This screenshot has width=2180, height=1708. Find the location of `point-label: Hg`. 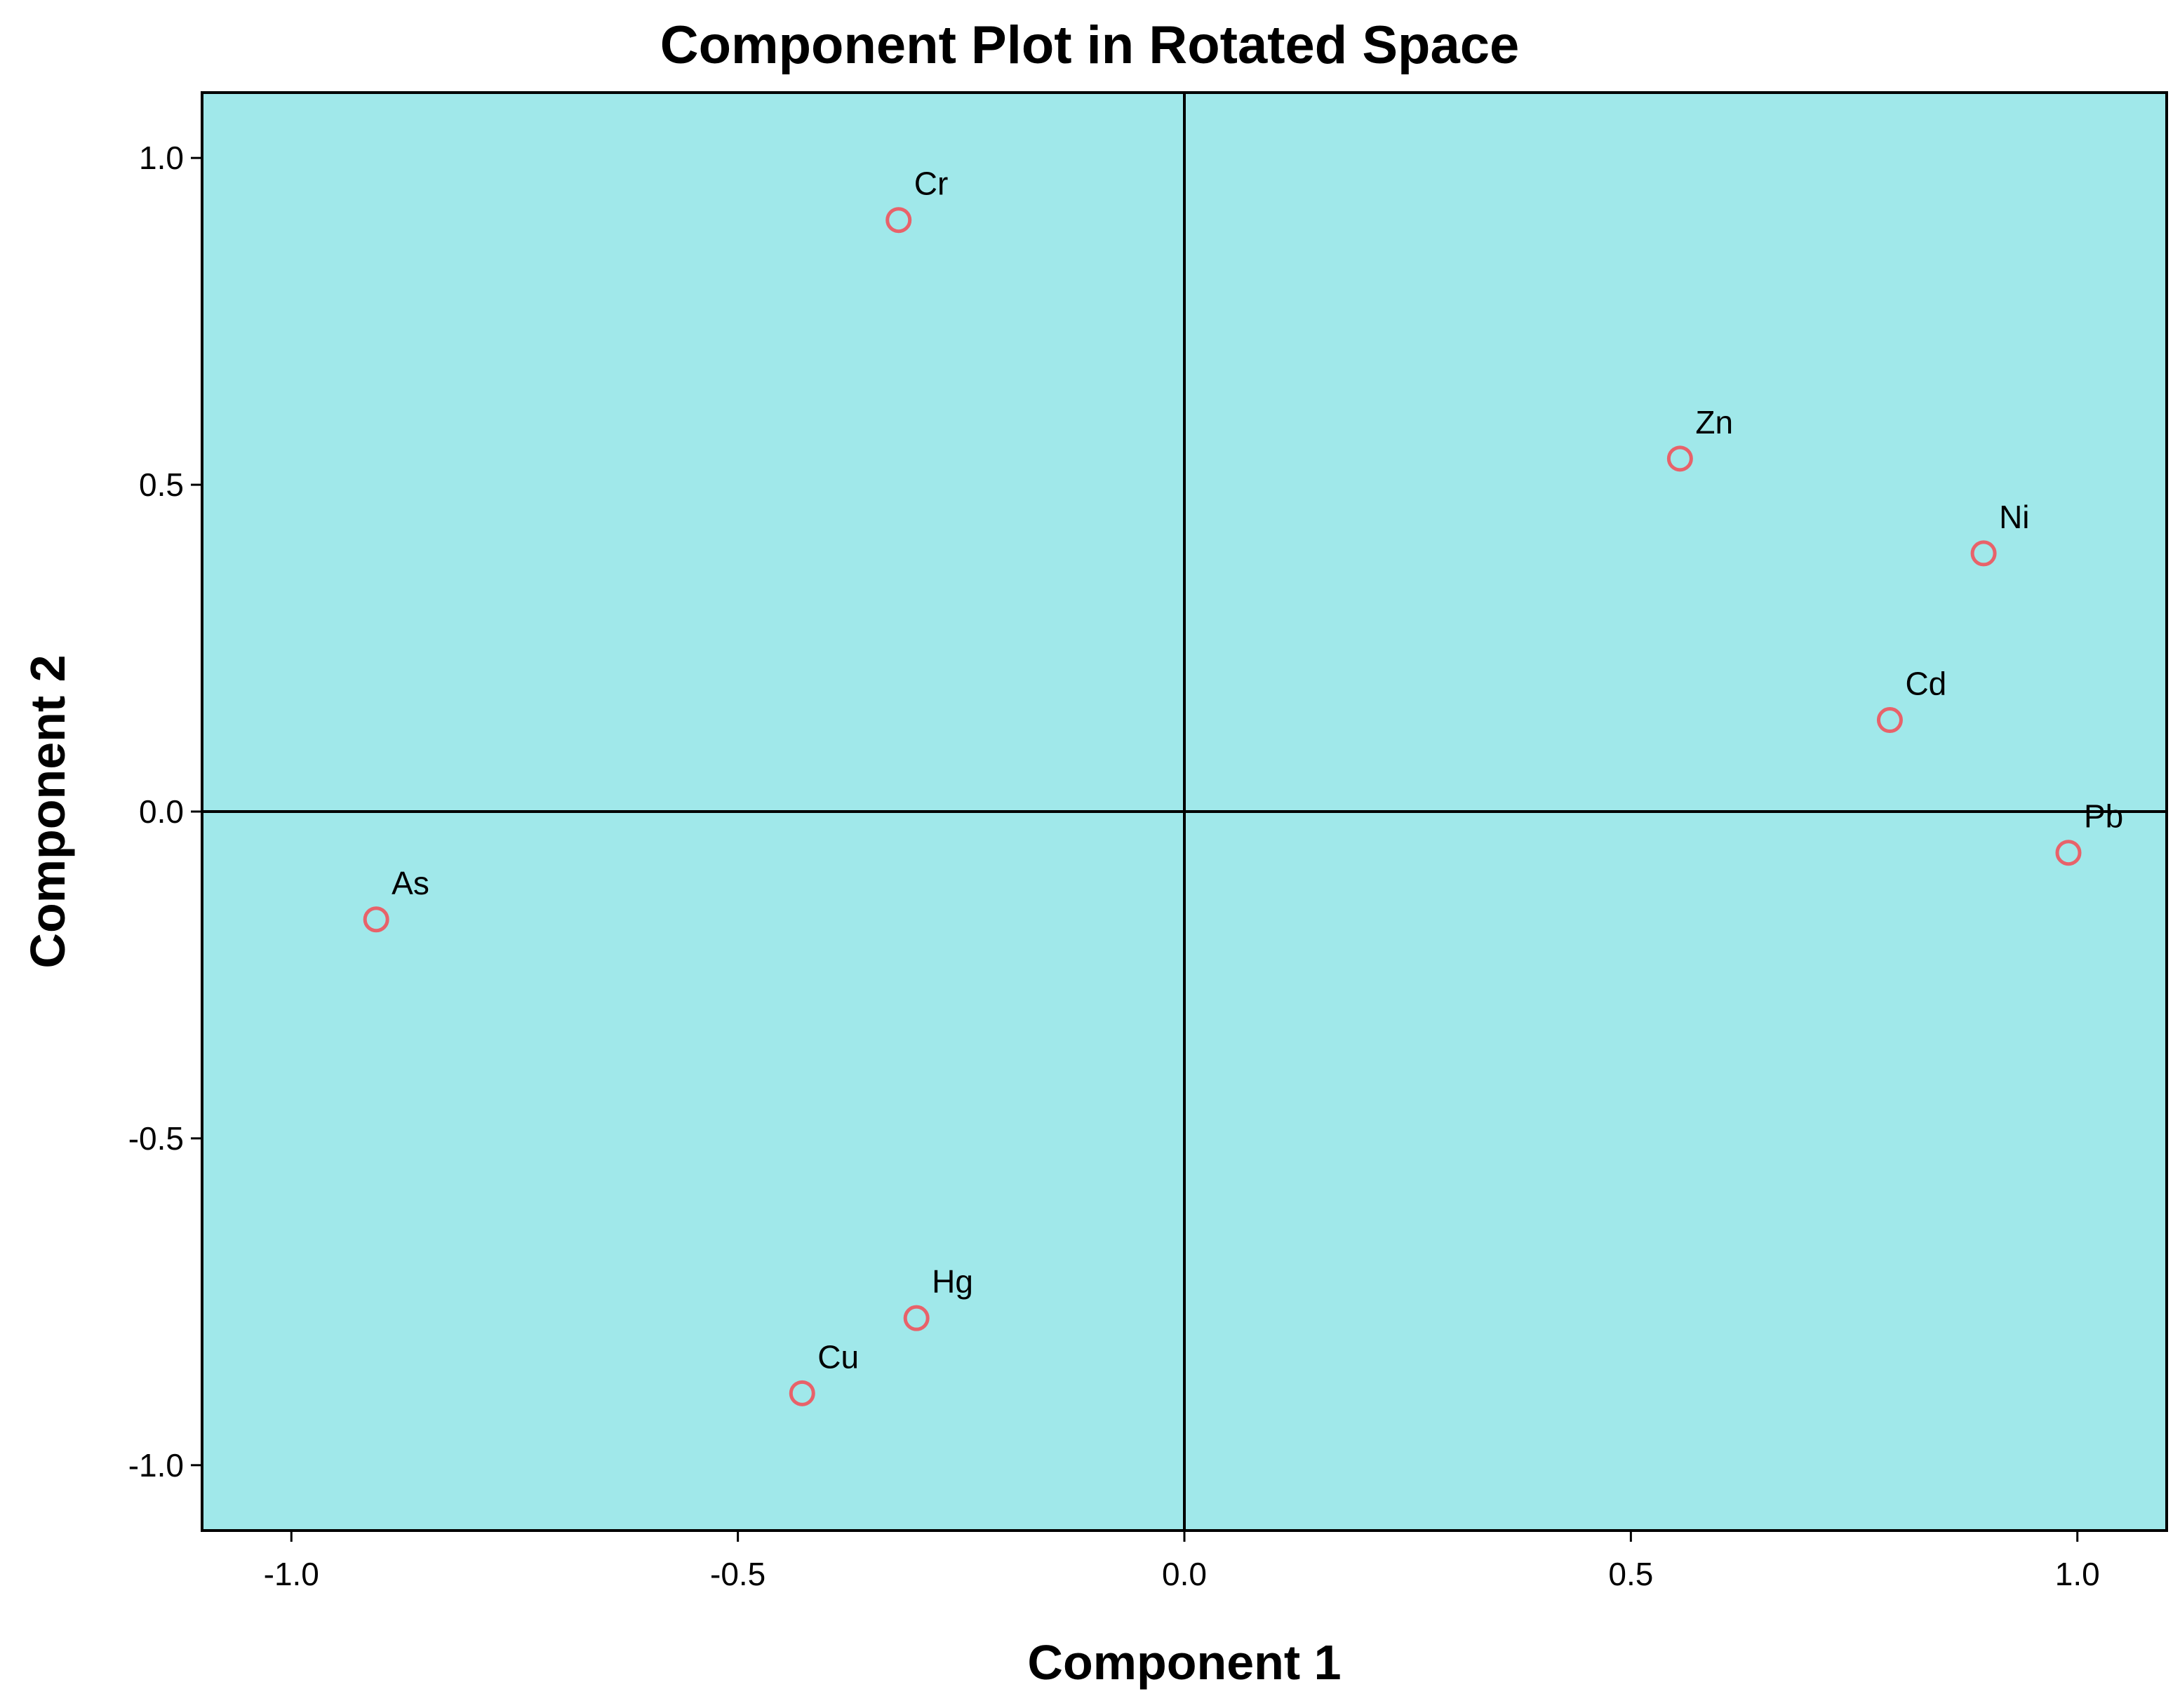

point-label: Hg is located at coordinates (952, 1281).